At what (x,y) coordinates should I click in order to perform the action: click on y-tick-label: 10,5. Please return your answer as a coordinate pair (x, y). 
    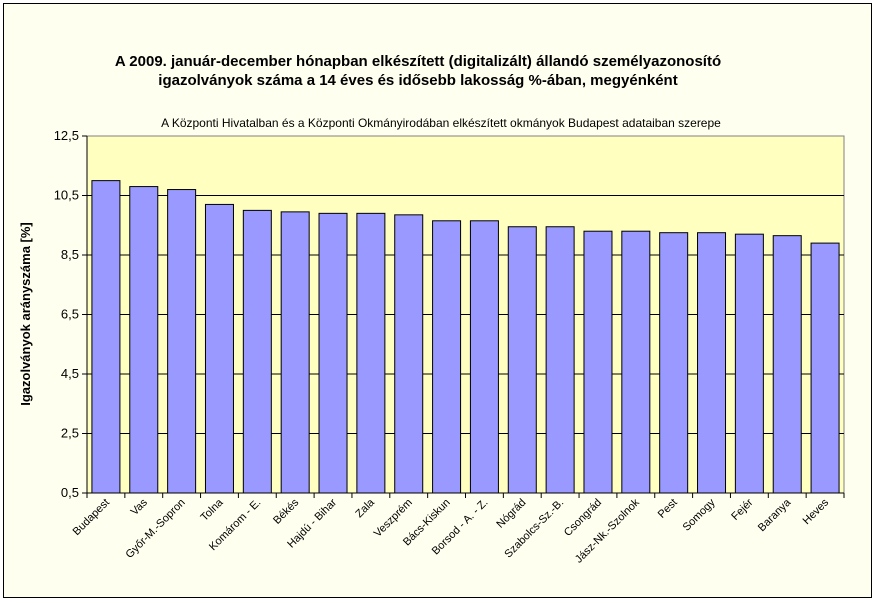
    Looking at the image, I should click on (66, 195).